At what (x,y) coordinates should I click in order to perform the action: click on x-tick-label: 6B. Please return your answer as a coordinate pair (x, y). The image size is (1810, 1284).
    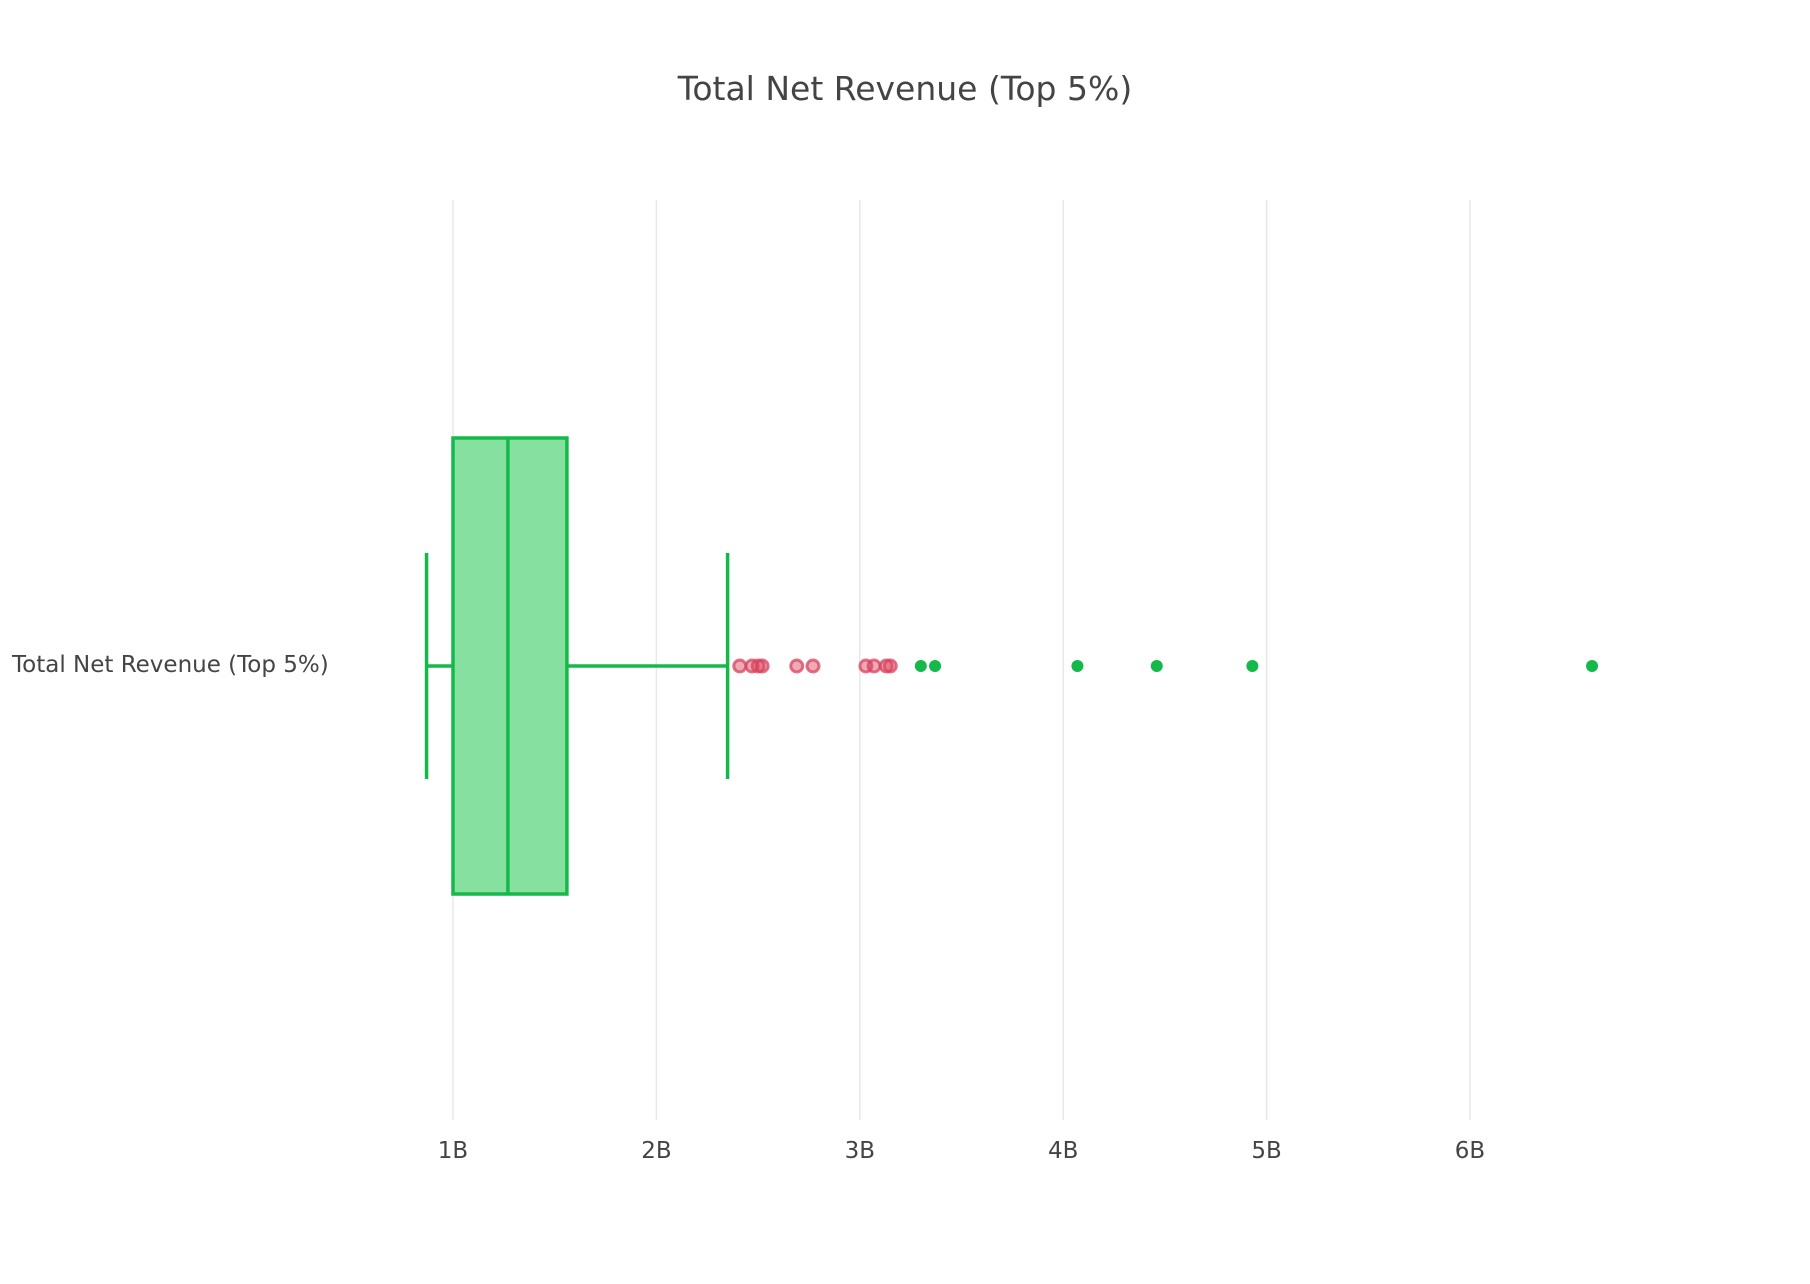
    Looking at the image, I should click on (1470, 1151).